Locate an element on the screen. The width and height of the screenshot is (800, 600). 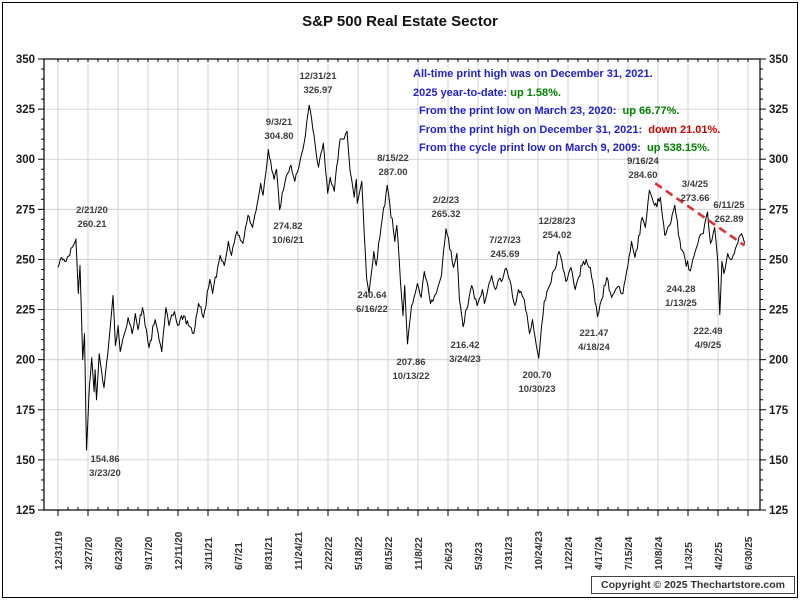
chart-annotation: 12/31/21 326.97 is located at coordinates (318, 83).